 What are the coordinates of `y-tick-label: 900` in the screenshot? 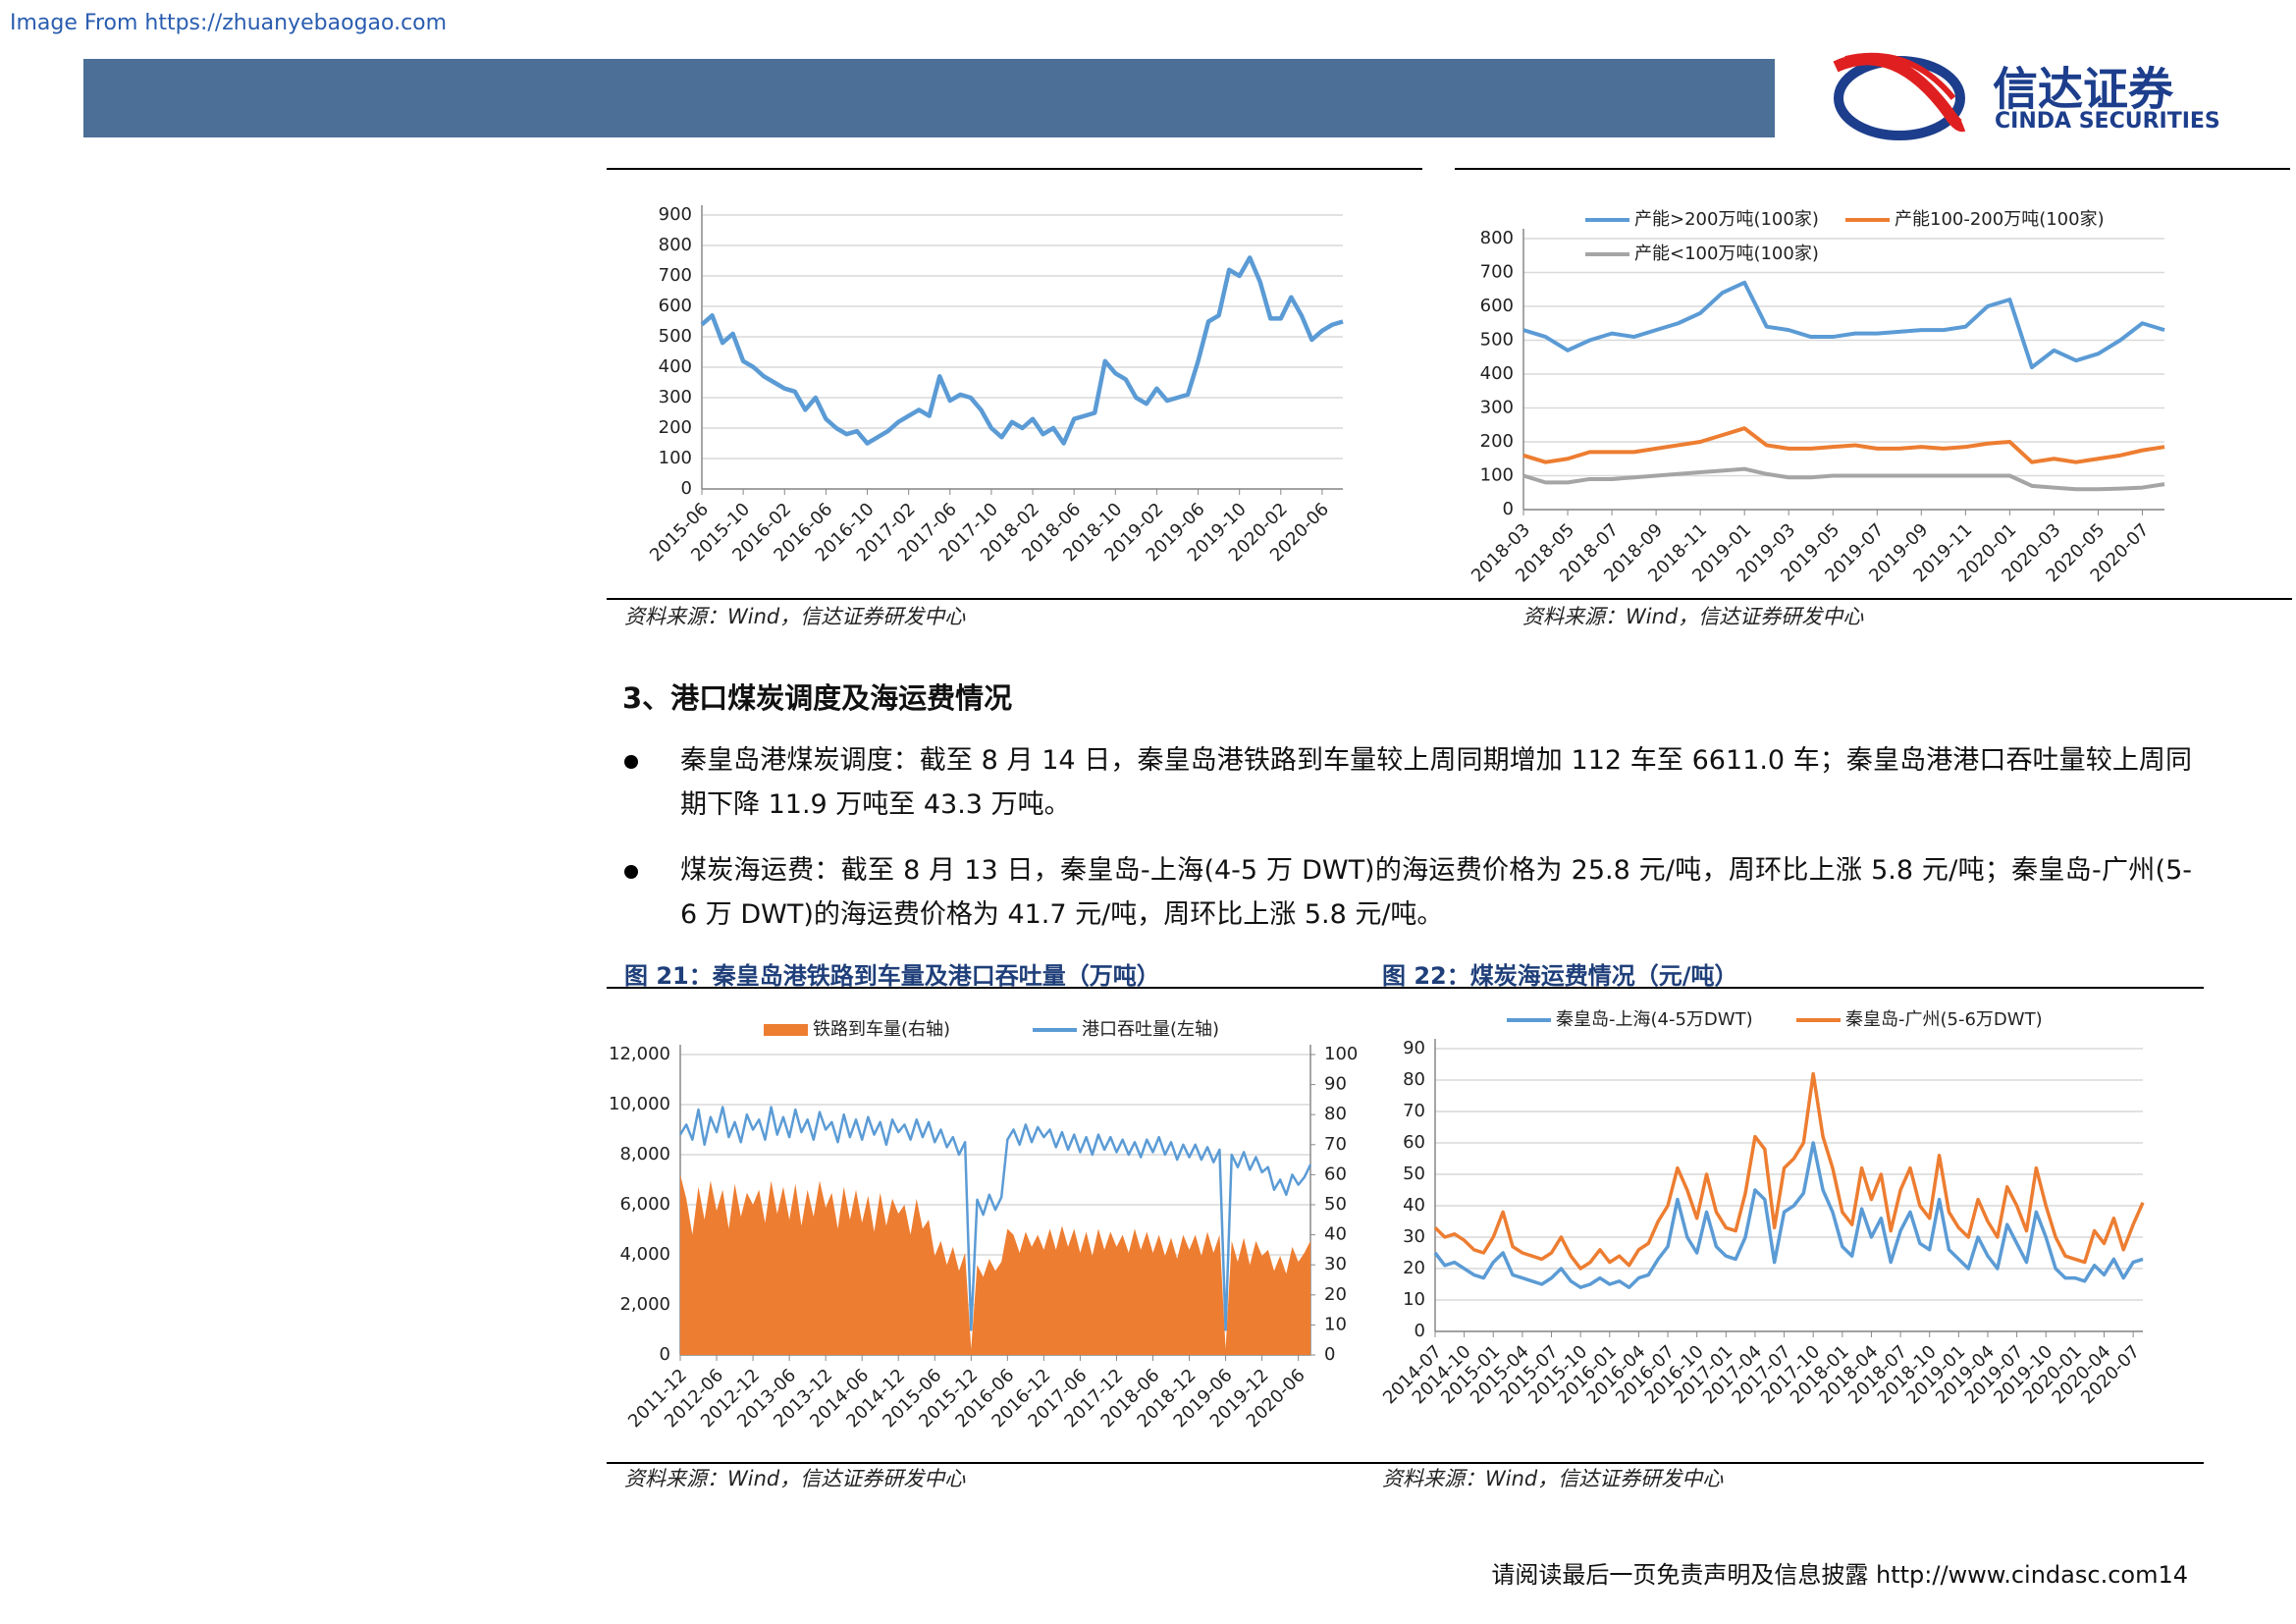 It's located at (675, 214).